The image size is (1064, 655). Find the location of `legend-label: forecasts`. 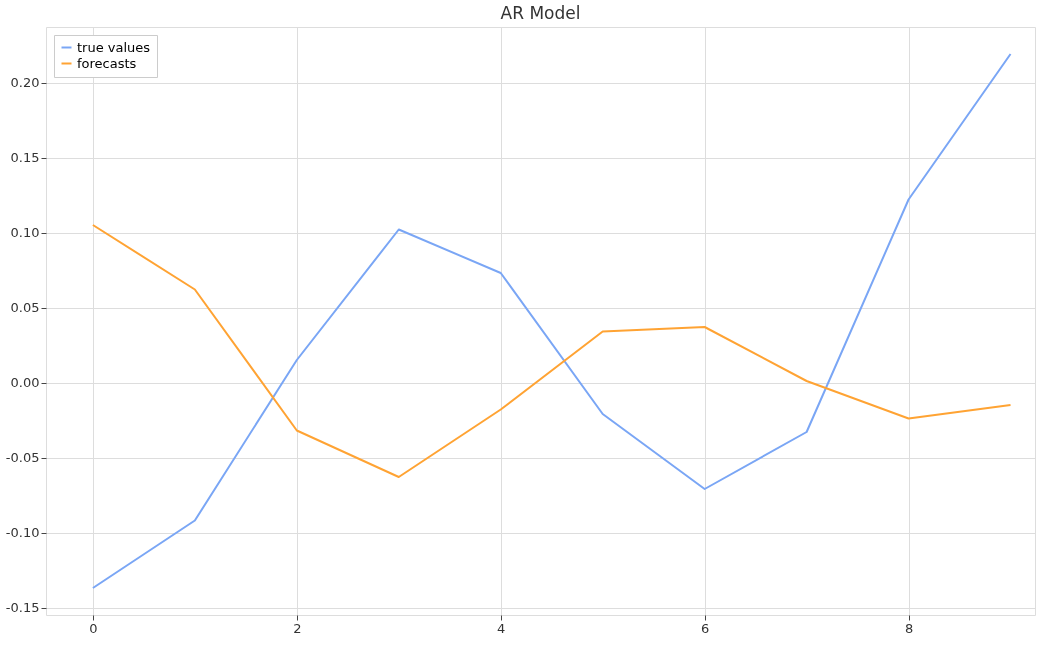

legend-label: forecasts is located at coordinates (107, 63).